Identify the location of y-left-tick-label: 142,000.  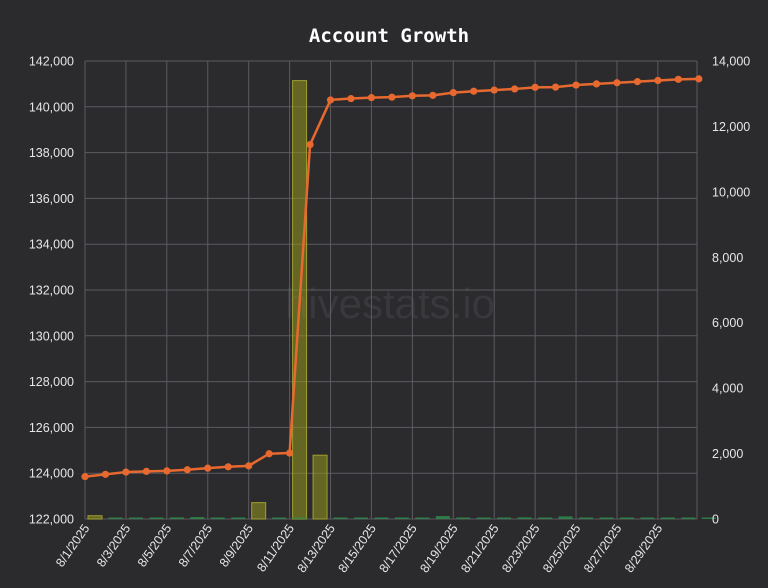
(51, 62).